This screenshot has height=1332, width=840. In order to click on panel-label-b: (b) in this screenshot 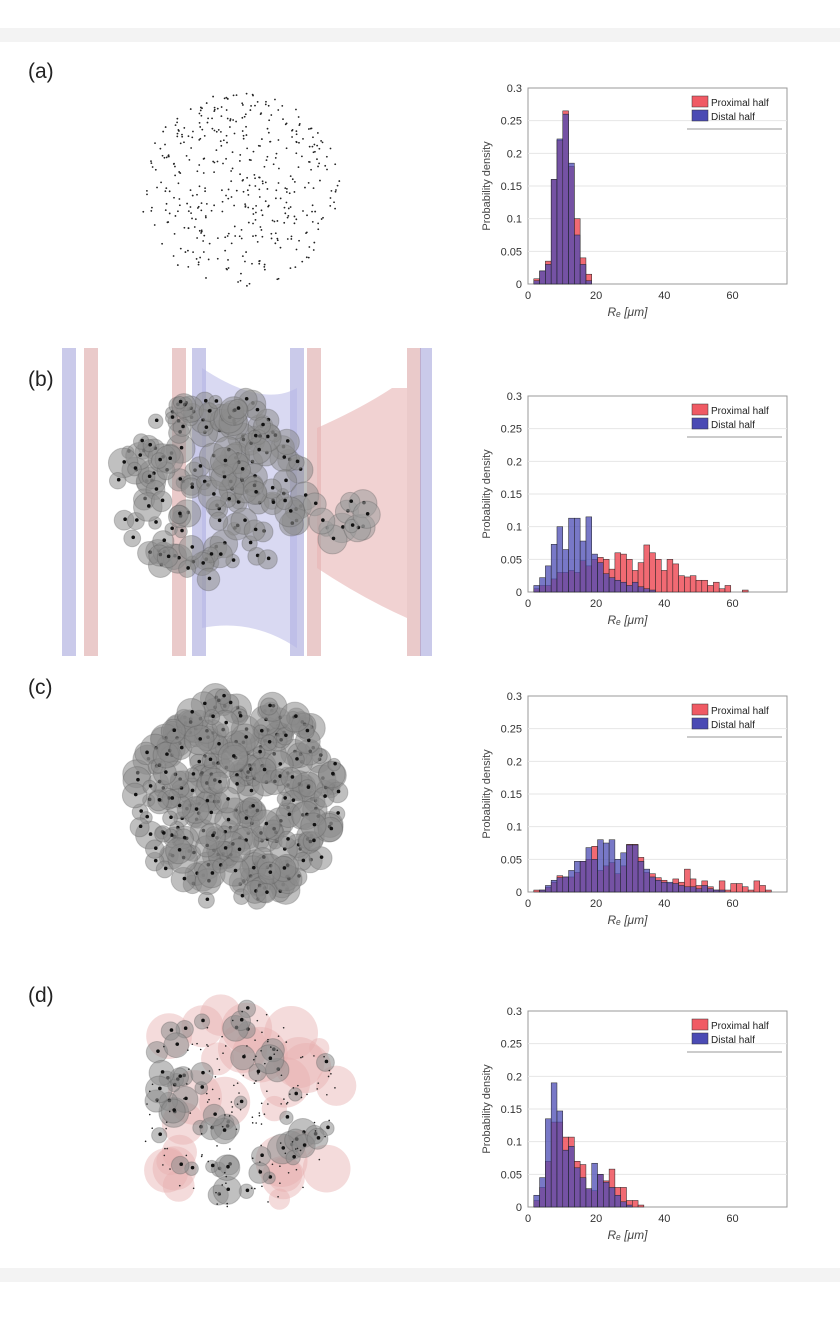, I will do `click(41, 379)`.